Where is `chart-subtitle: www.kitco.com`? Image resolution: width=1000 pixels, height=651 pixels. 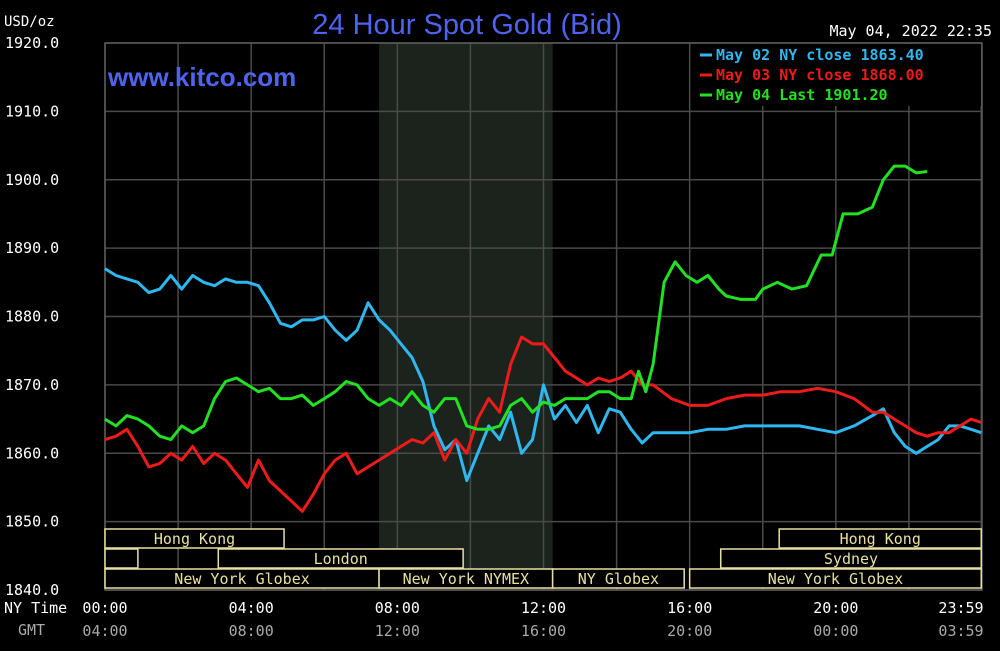 chart-subtitle: www.kitco.com is located at coordinates (201, 77).